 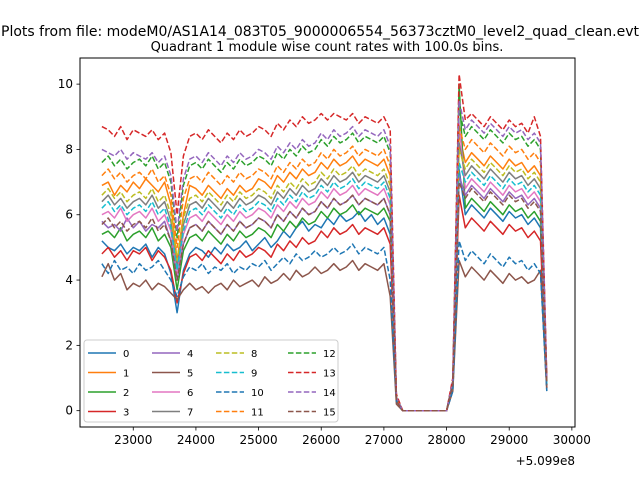 I want to click on x-axis: 23000 24000 25000 26000 27000 28000 29000 30000, so click(x=352, y=437).